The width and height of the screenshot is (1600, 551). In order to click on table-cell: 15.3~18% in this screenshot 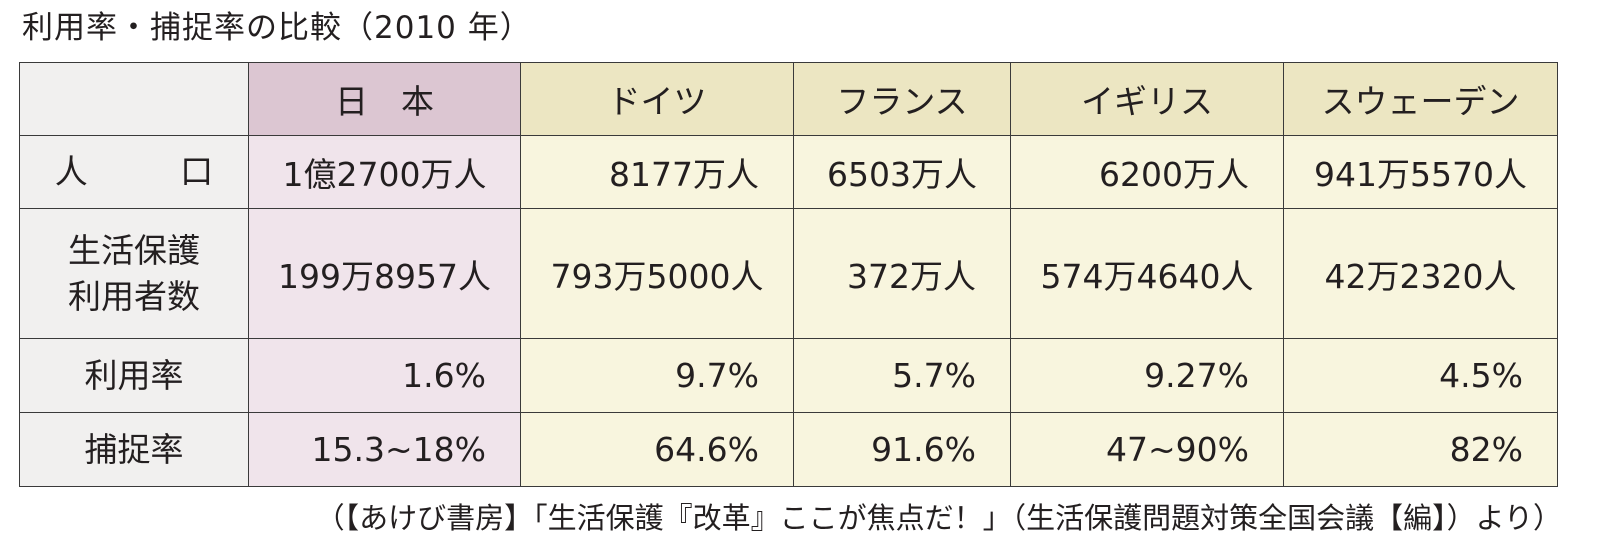, I will do `click(384, 449)`.